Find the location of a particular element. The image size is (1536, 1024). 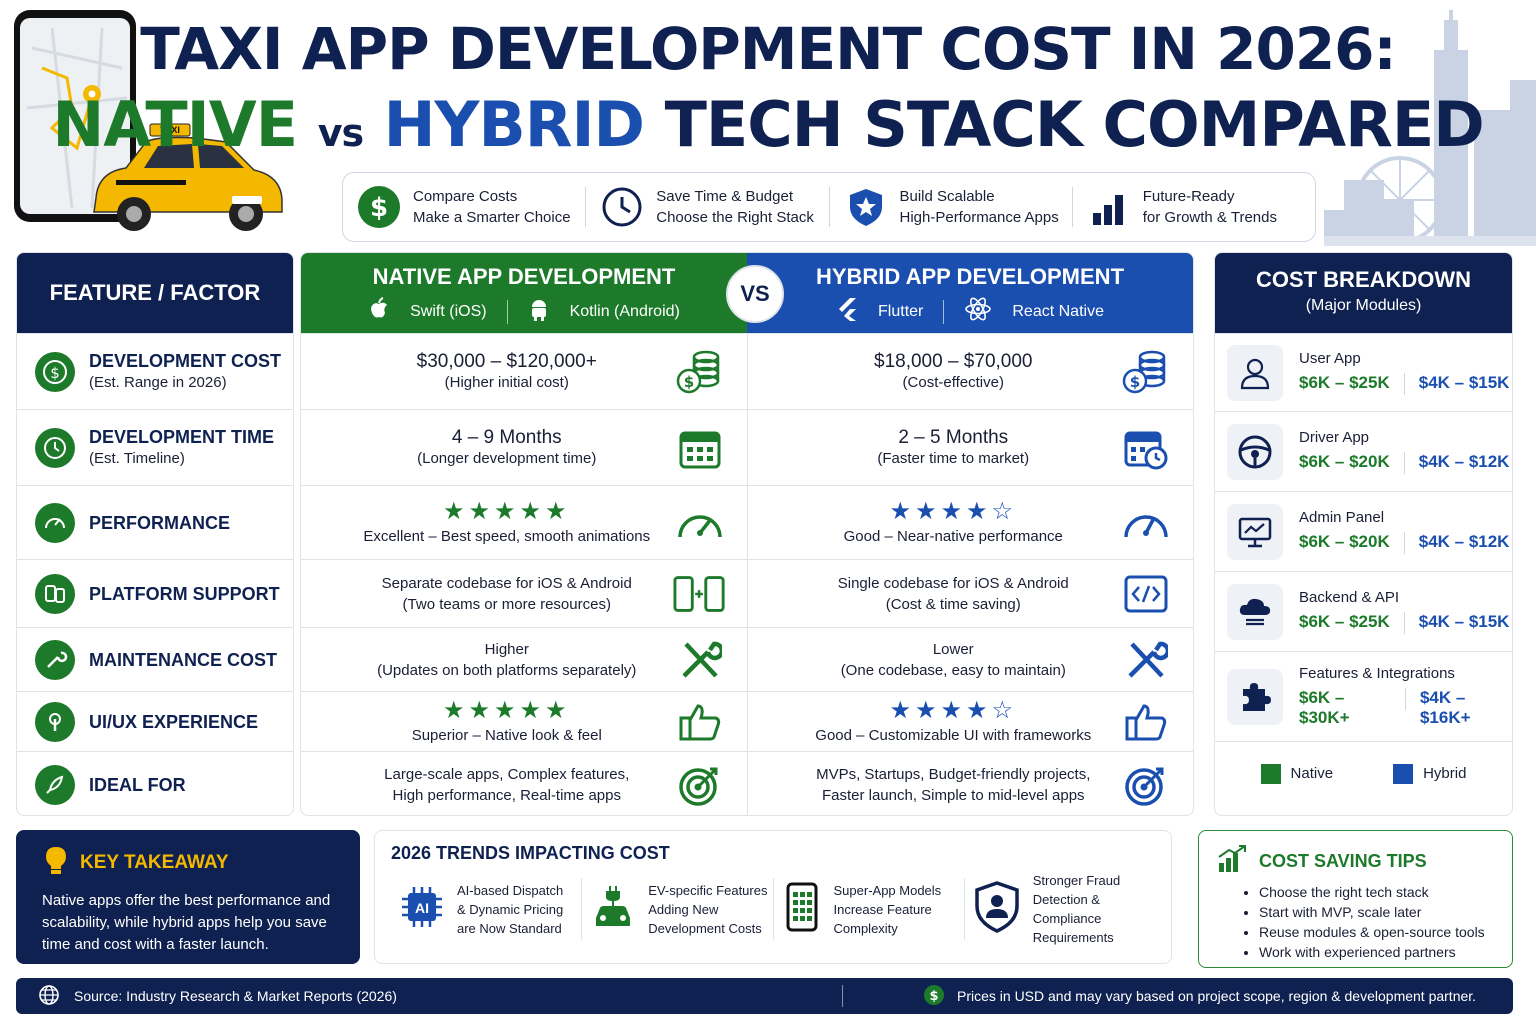

hybrid-maint-l2: (One codebase, easy to maintain) is located at coordinates (953, 670).